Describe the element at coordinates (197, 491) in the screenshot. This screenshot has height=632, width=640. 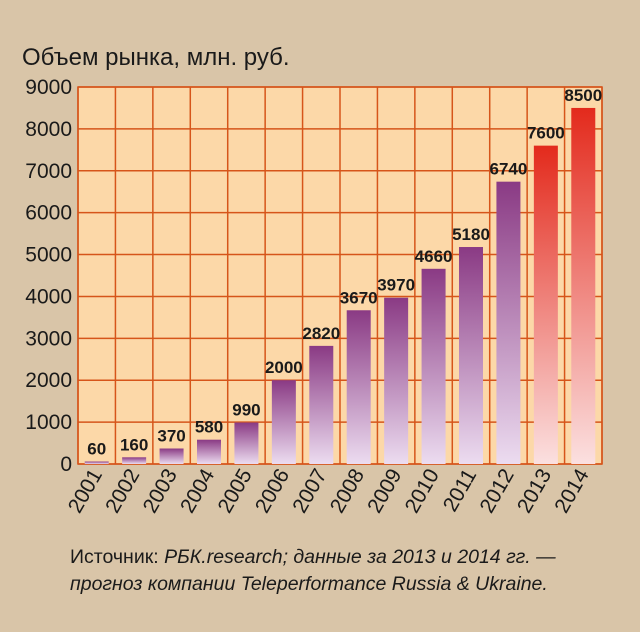
I see `x-tick-label-2004: 2004` at that location.